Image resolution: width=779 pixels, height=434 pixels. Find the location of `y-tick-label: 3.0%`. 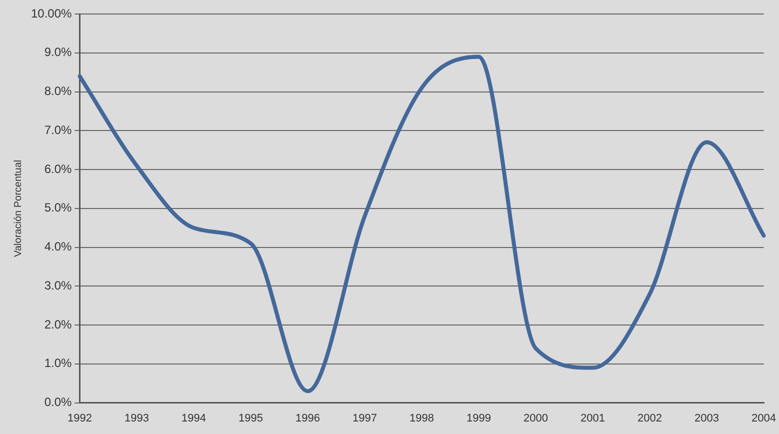

y-tick-label: 3.0% is located at coordinates (58, 285).